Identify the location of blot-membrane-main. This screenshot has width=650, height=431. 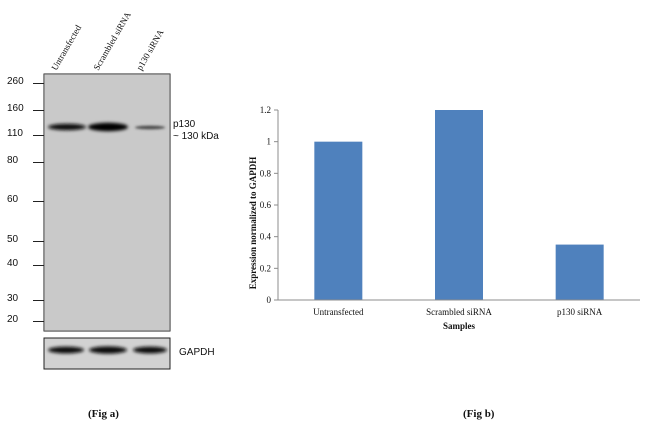
(107, 202).